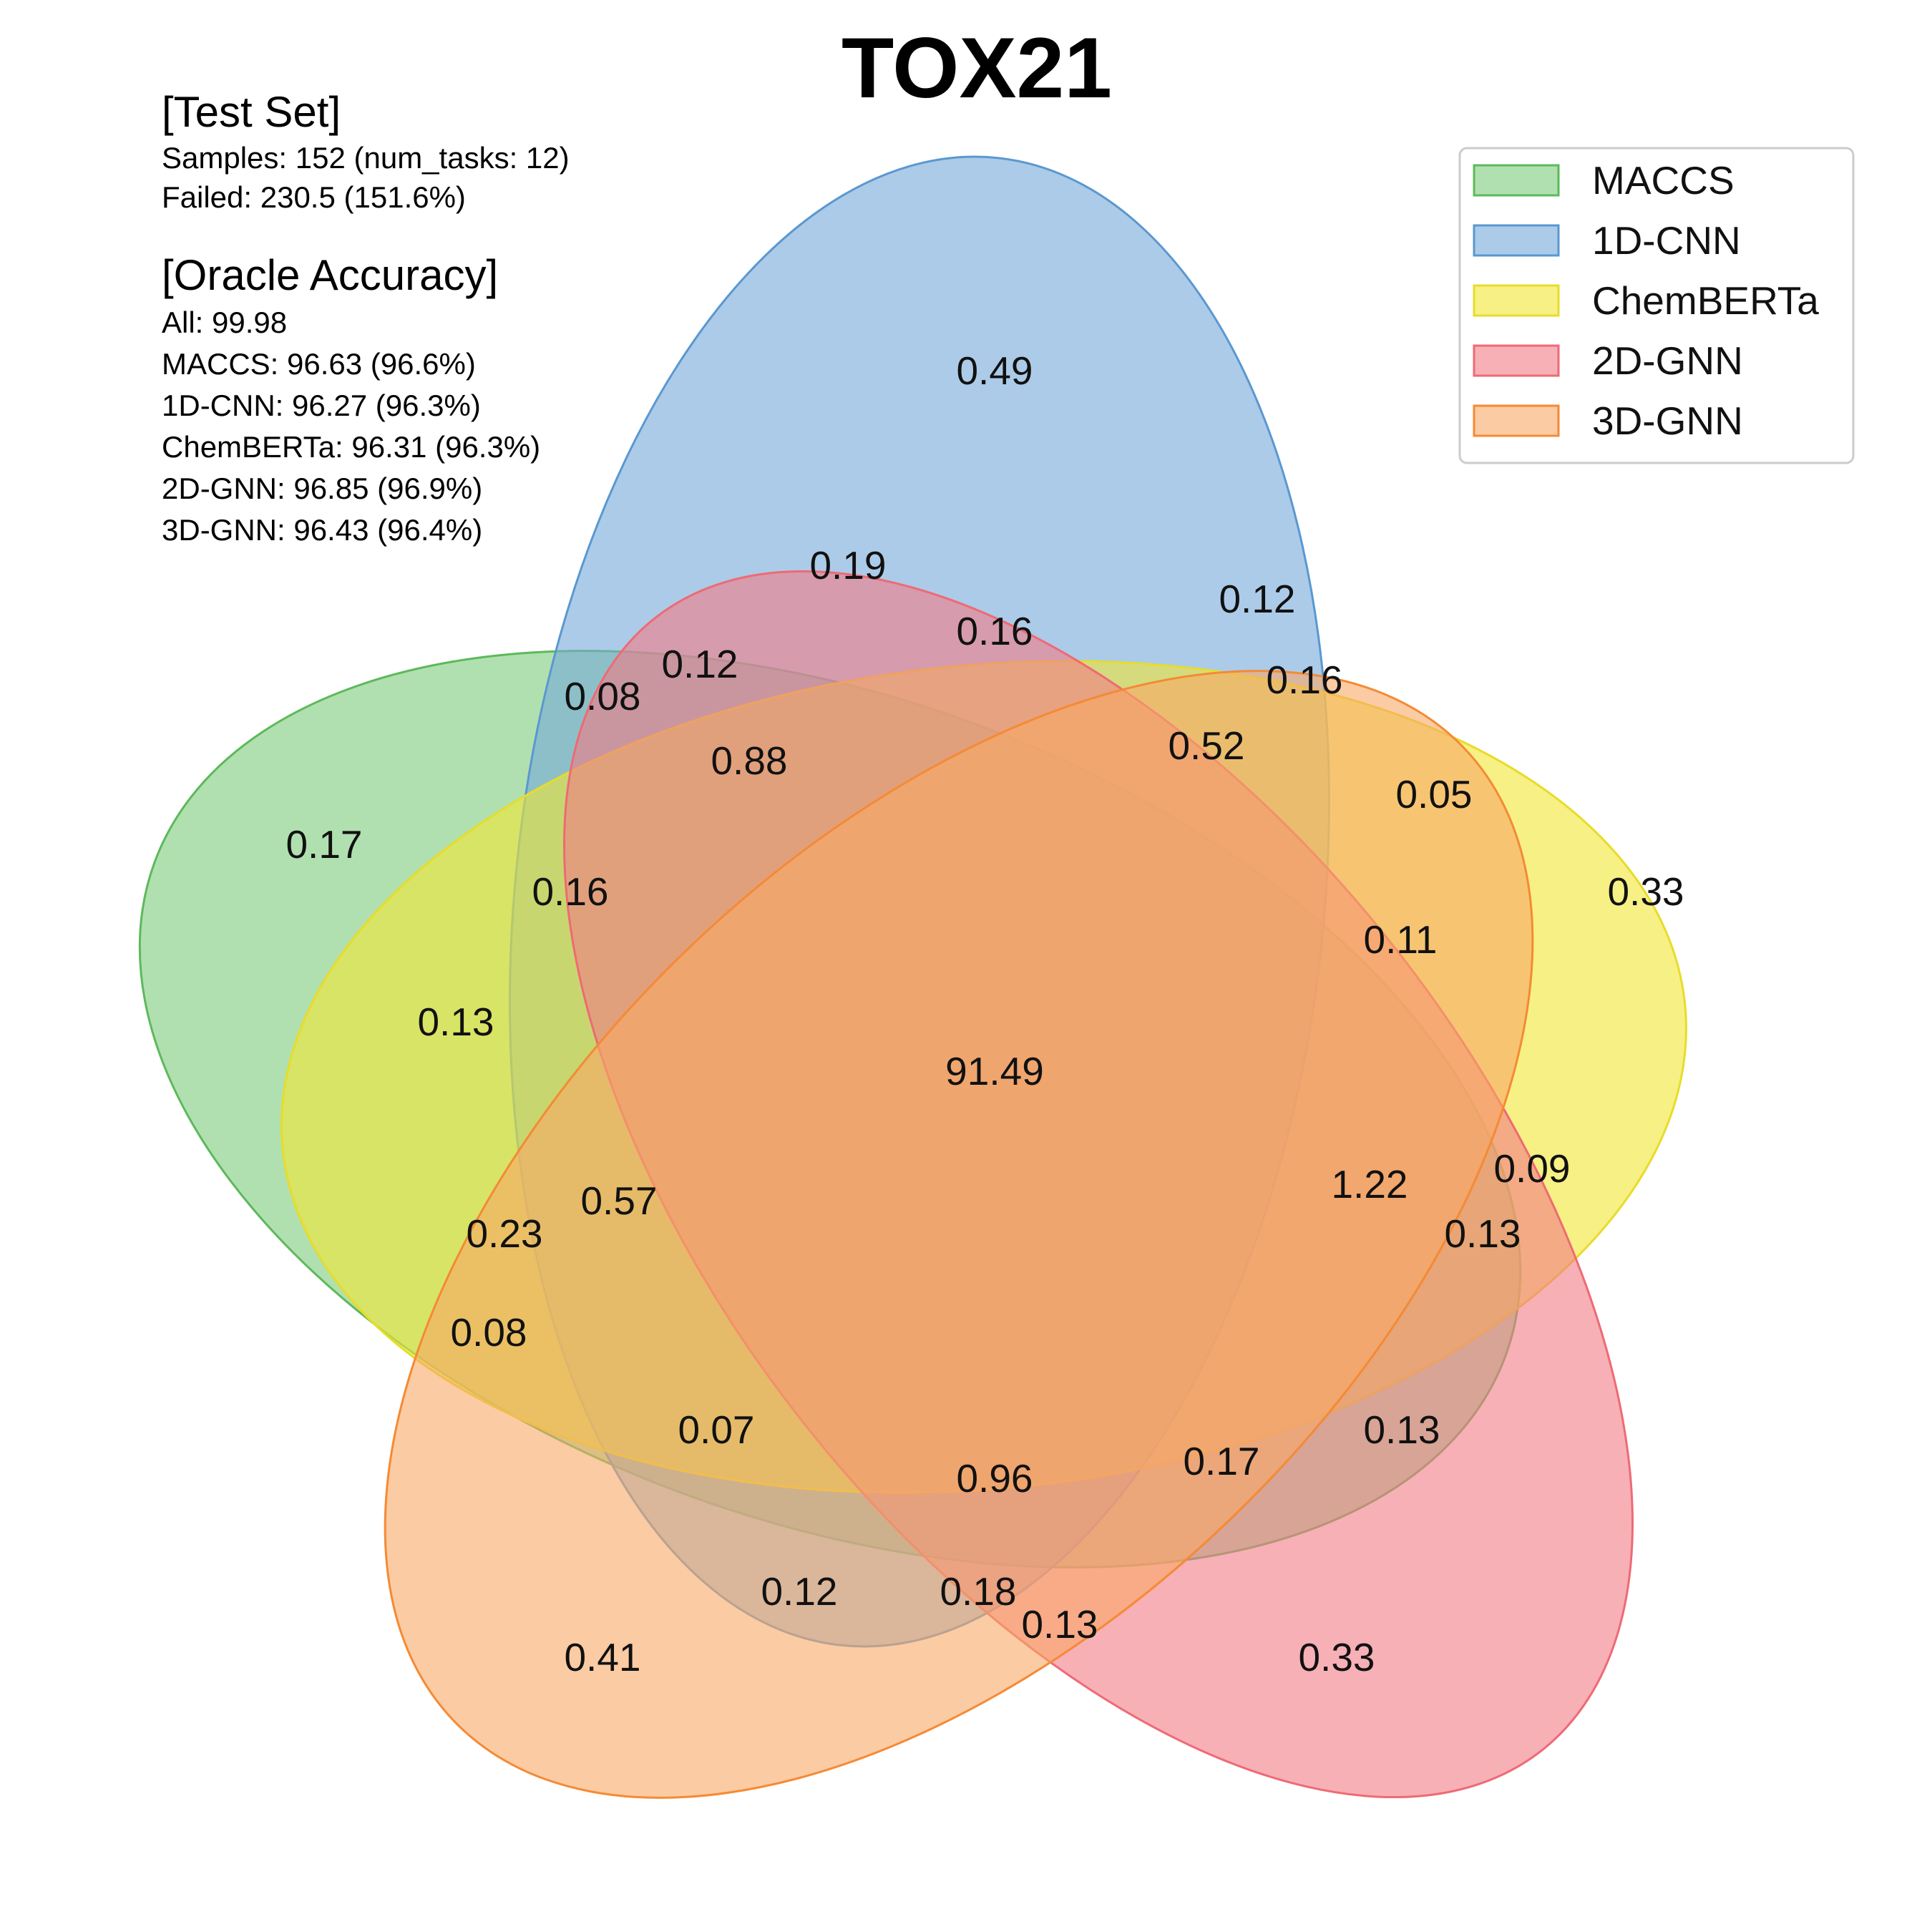 Image resolution: width=1932 pixels, height=1932 pixels. What do you see at coordinates (1369, 1184) in the screenshot?
I see `region-label: 1.22` at bounding box center [1369, 1184].